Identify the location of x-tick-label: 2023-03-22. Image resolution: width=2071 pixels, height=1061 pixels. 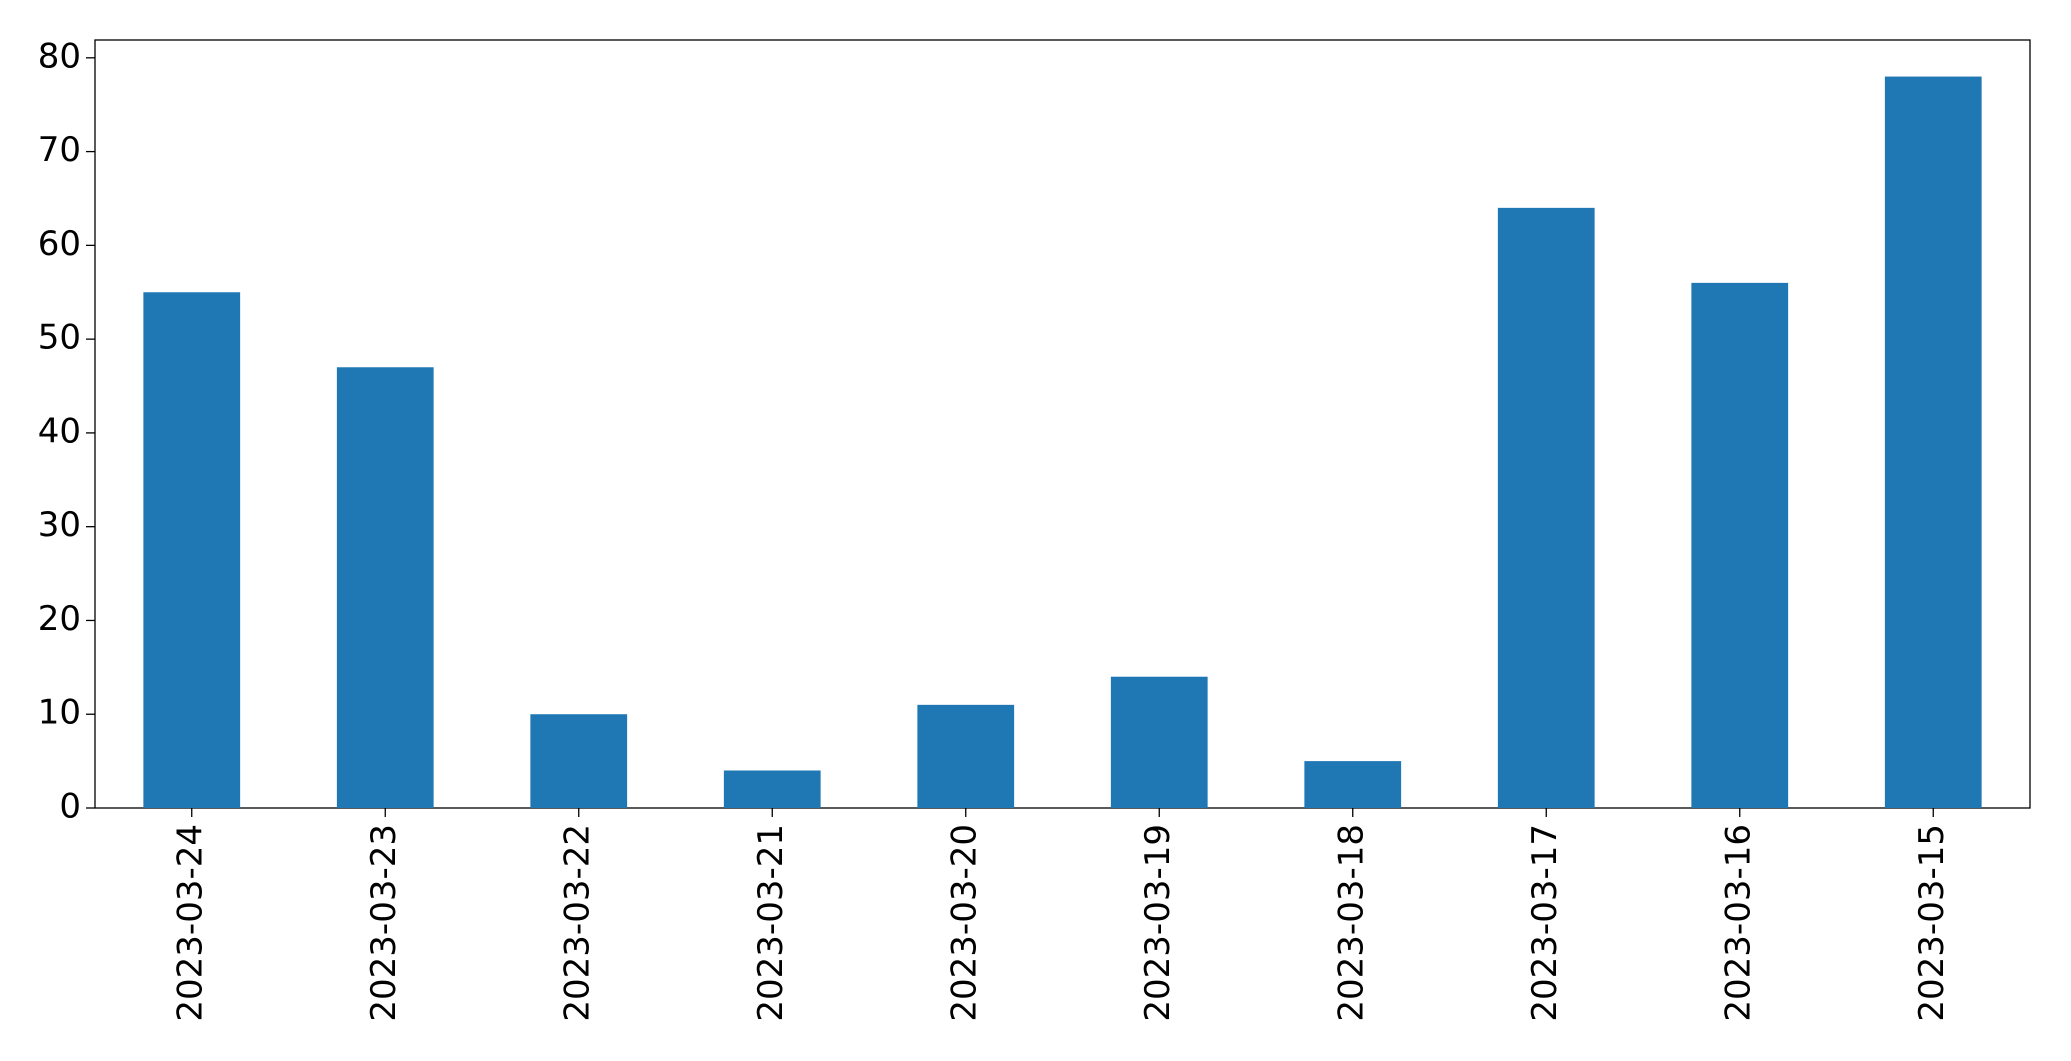
(577, 923).